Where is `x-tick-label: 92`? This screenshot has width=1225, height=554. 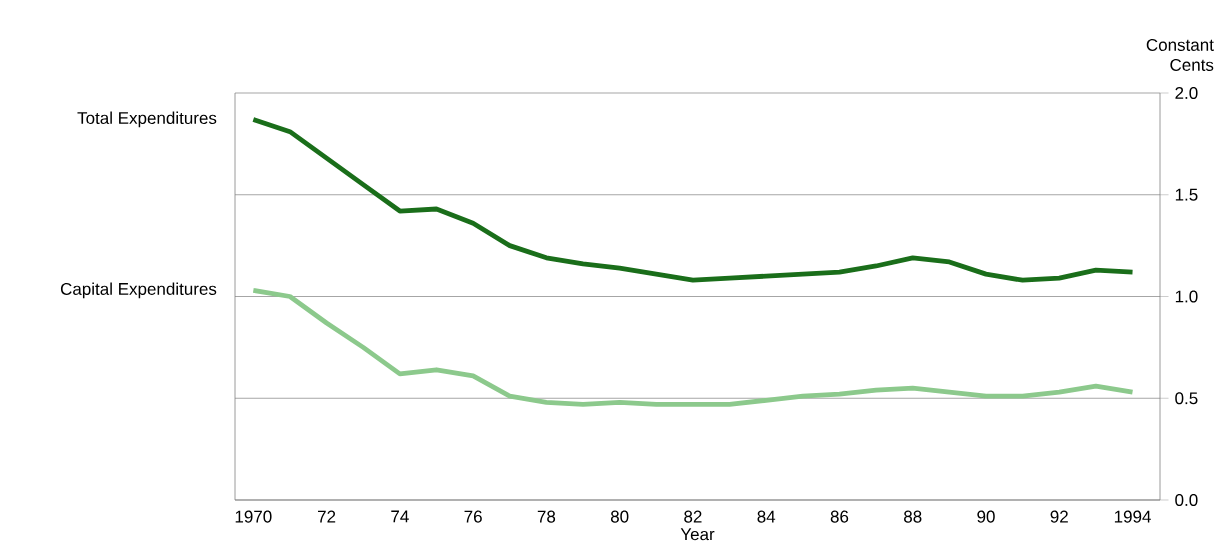
x-tick-label: 92 is located at coordinates (1059, 516).